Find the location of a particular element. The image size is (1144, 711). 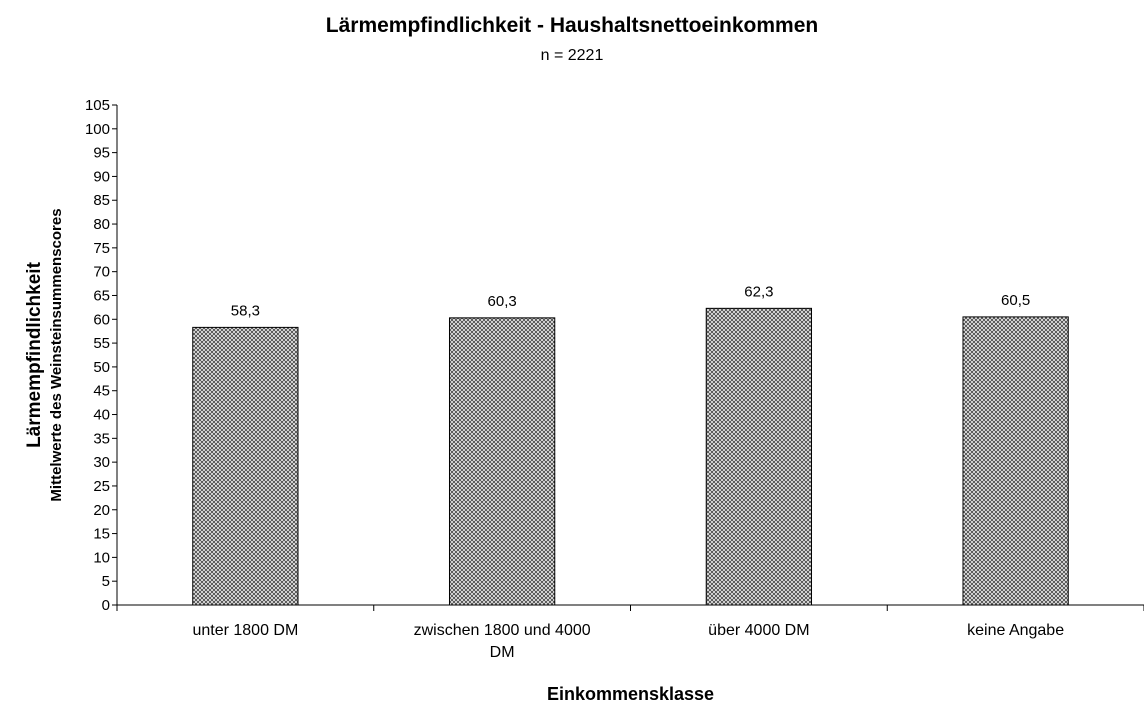

y-tick-label: 45 is located at coordinates (101, 391).